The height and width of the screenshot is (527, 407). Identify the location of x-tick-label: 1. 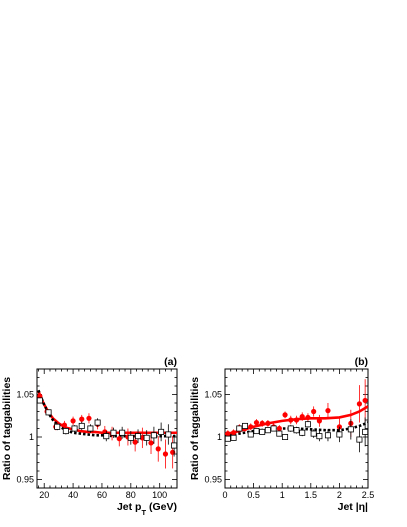
(282, 495).